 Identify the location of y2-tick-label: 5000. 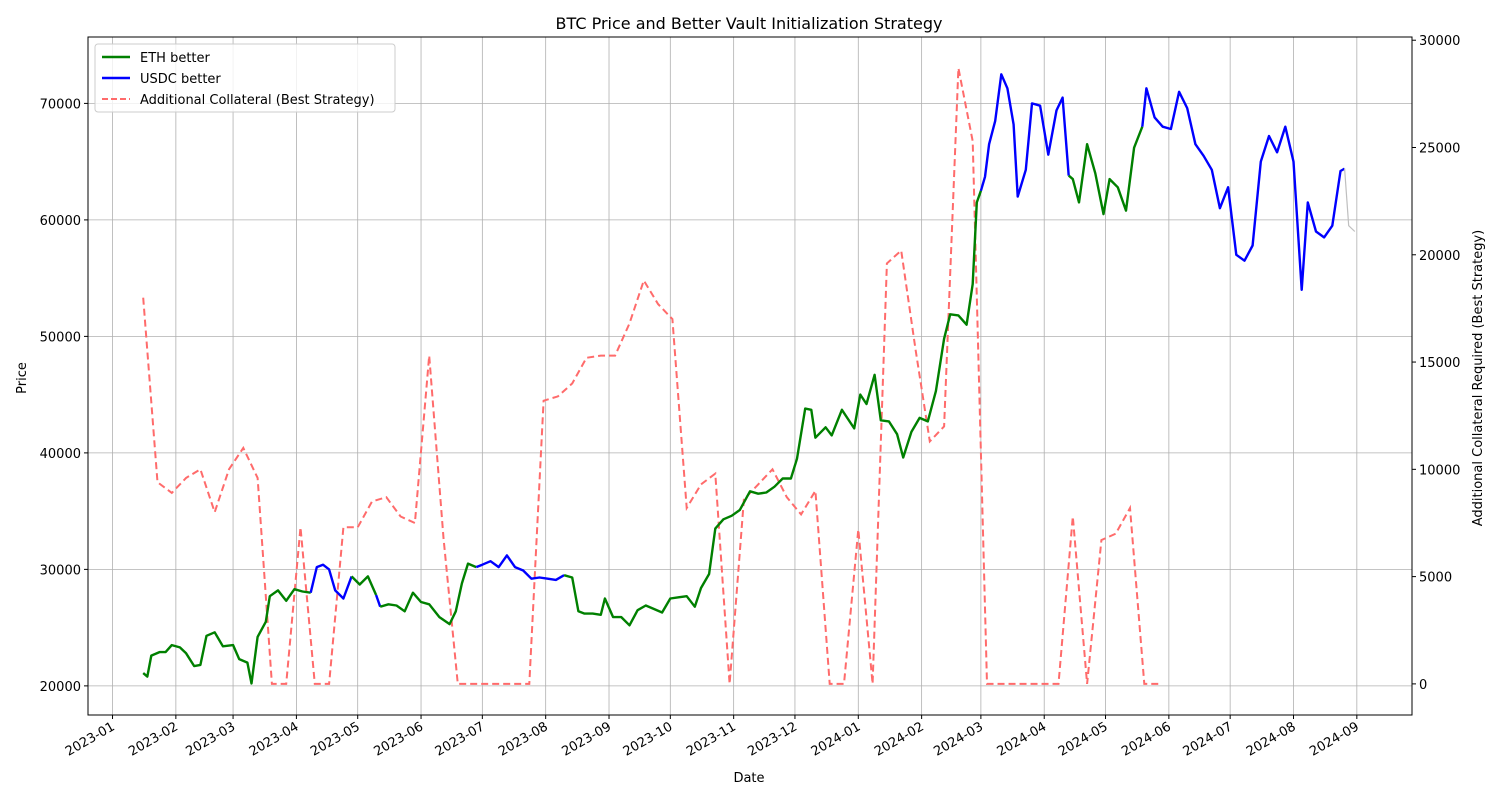
(1435, 578).